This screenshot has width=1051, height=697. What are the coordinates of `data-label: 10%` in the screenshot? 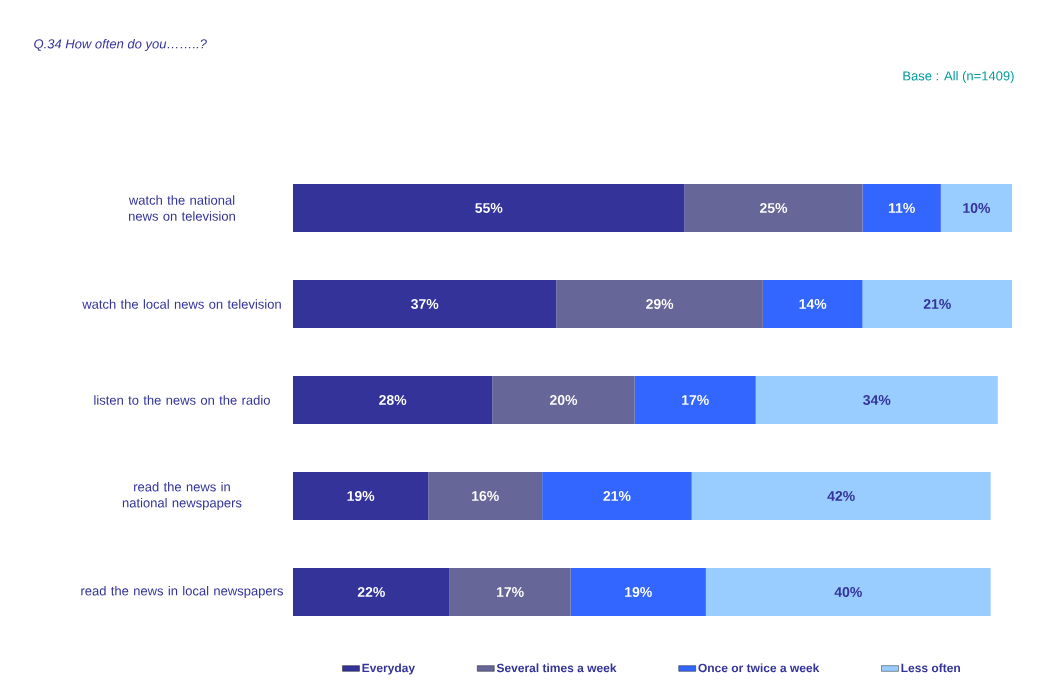 It's located at (977, 208).